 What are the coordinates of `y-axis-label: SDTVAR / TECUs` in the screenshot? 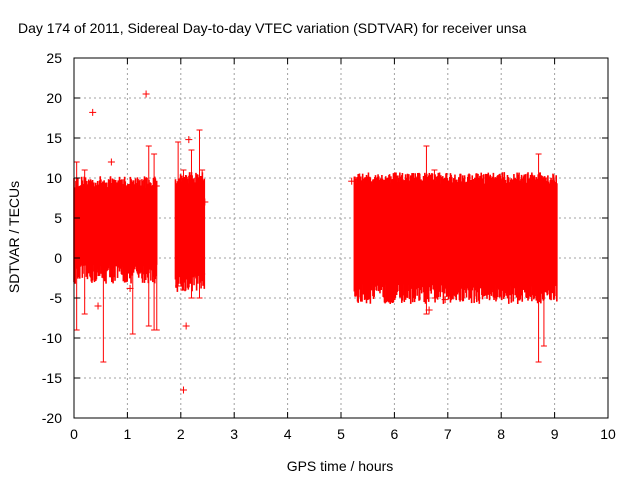 It's located at (14, 237).